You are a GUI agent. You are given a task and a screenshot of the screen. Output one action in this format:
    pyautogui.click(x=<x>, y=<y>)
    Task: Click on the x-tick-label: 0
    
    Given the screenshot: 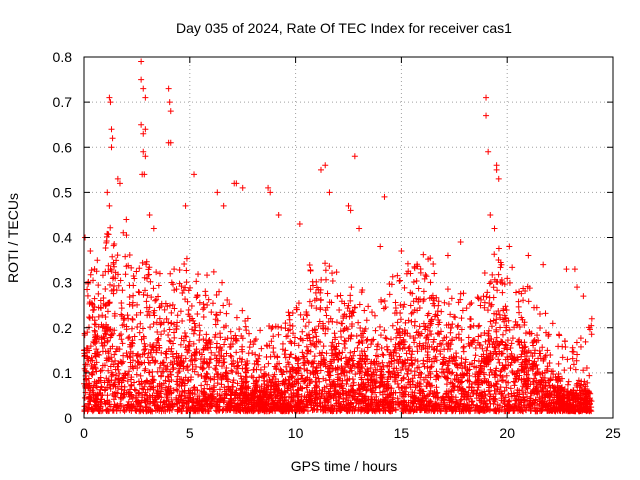 What is the action you would take?
    pyautogui.click(x=84, y=433)
    